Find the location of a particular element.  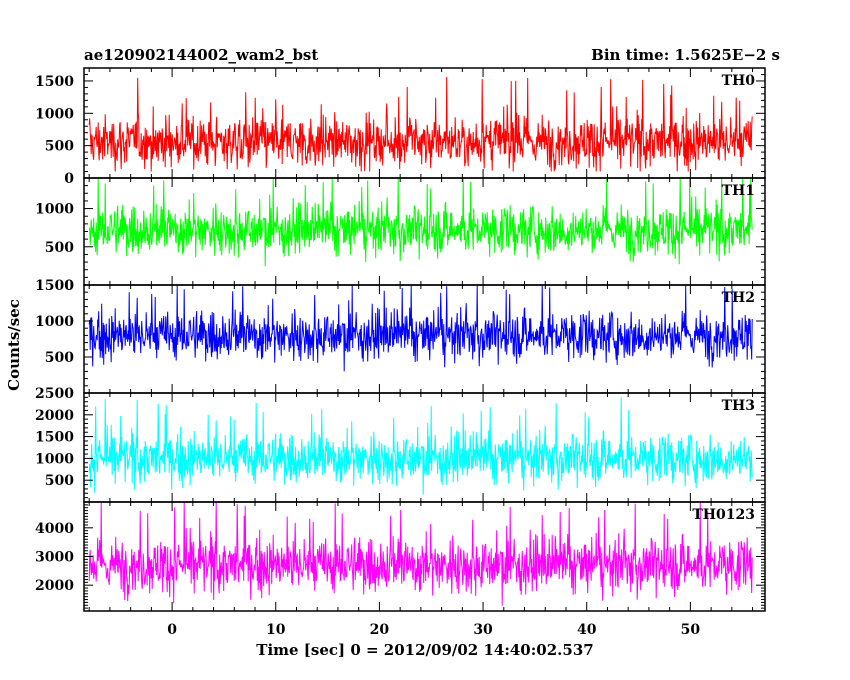

series-trace-th1 is located at coordinates (420, 222).